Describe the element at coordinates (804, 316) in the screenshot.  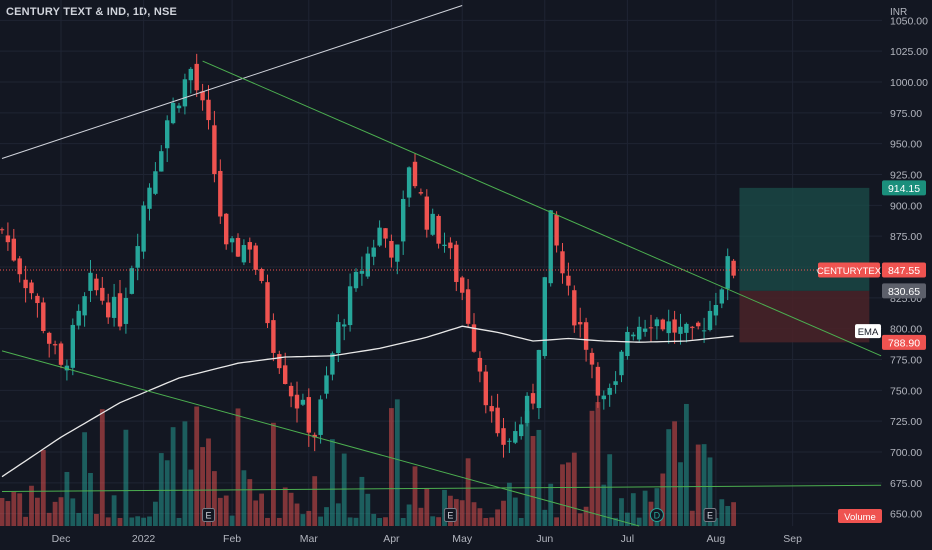
I see `stop-zone` at that location.